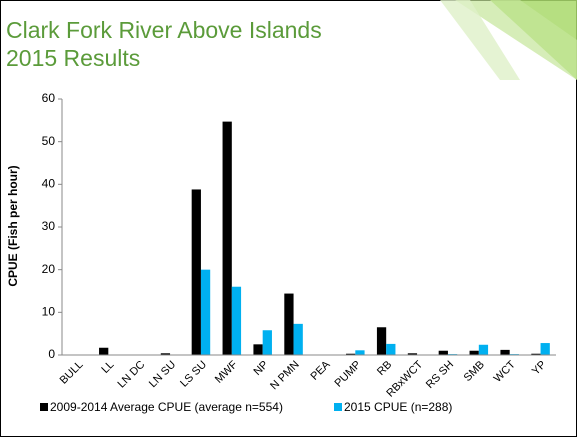 Image resolution: width=577 pixels, height=437 pixels. I want to click on y-tick-label: 20, so click(49, 269).